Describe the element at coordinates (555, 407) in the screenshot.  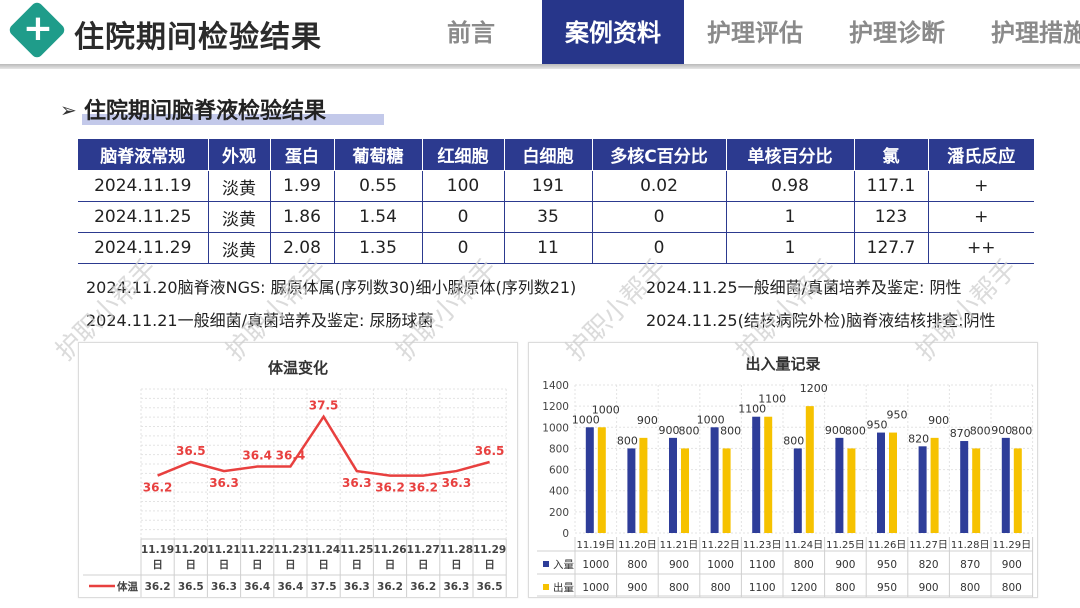
I see `y-tick-label: 1200` at that location.